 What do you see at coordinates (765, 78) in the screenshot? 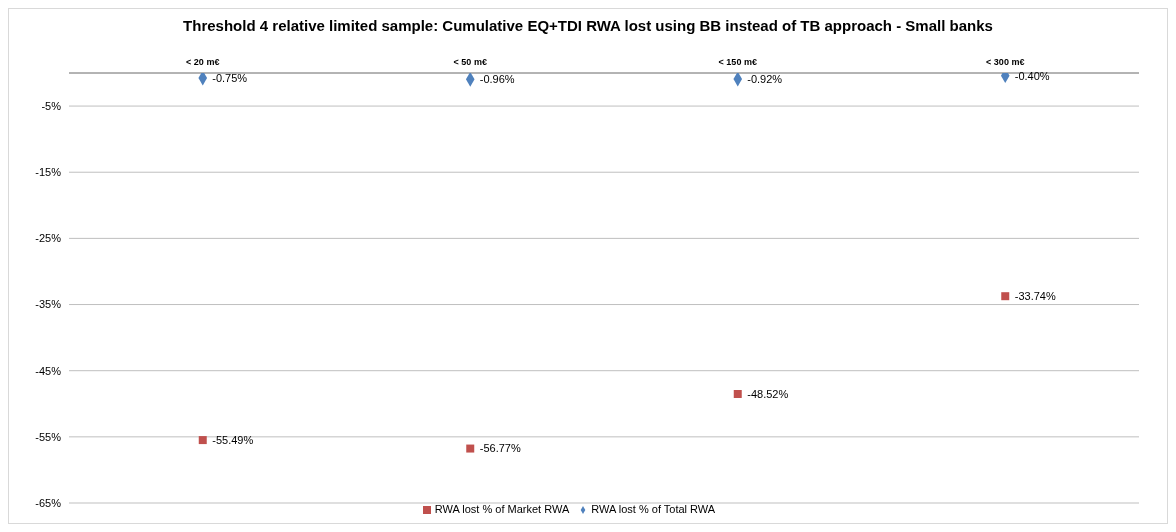
I see `data-label: -0.92%` at bounding box center [765, 78].